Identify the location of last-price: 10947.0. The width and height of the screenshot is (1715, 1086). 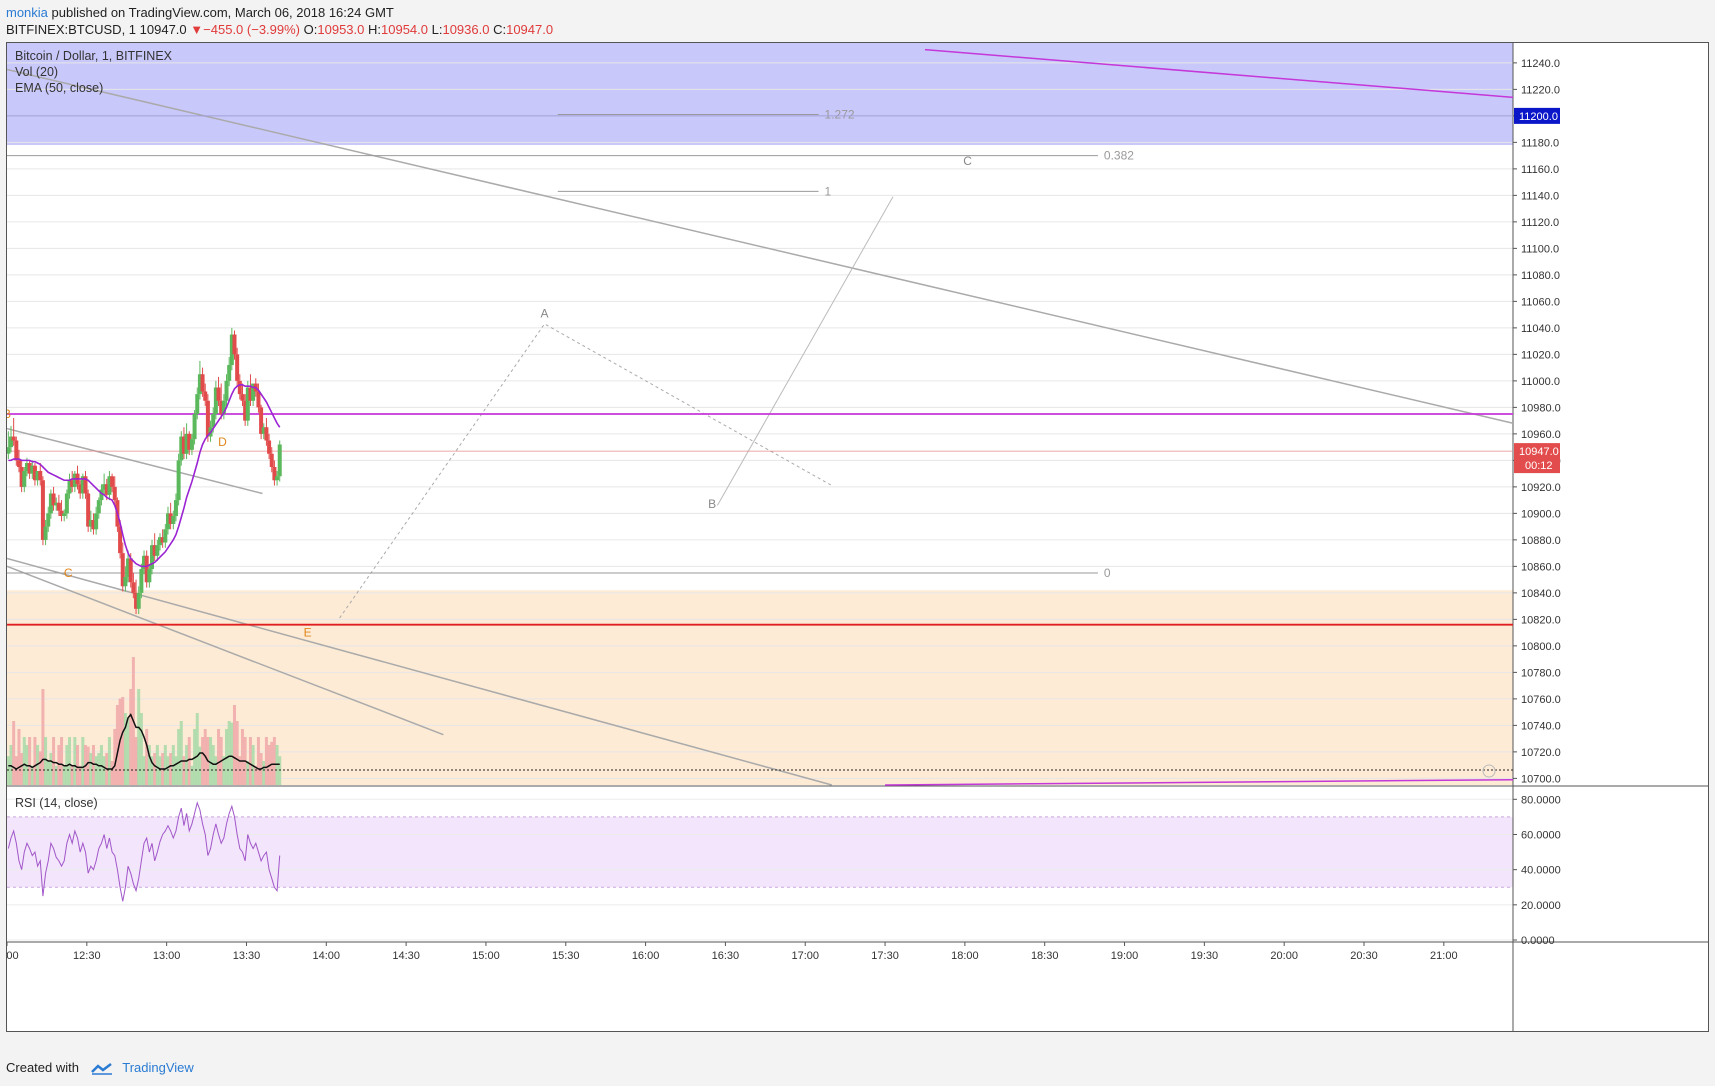
(163, 29).